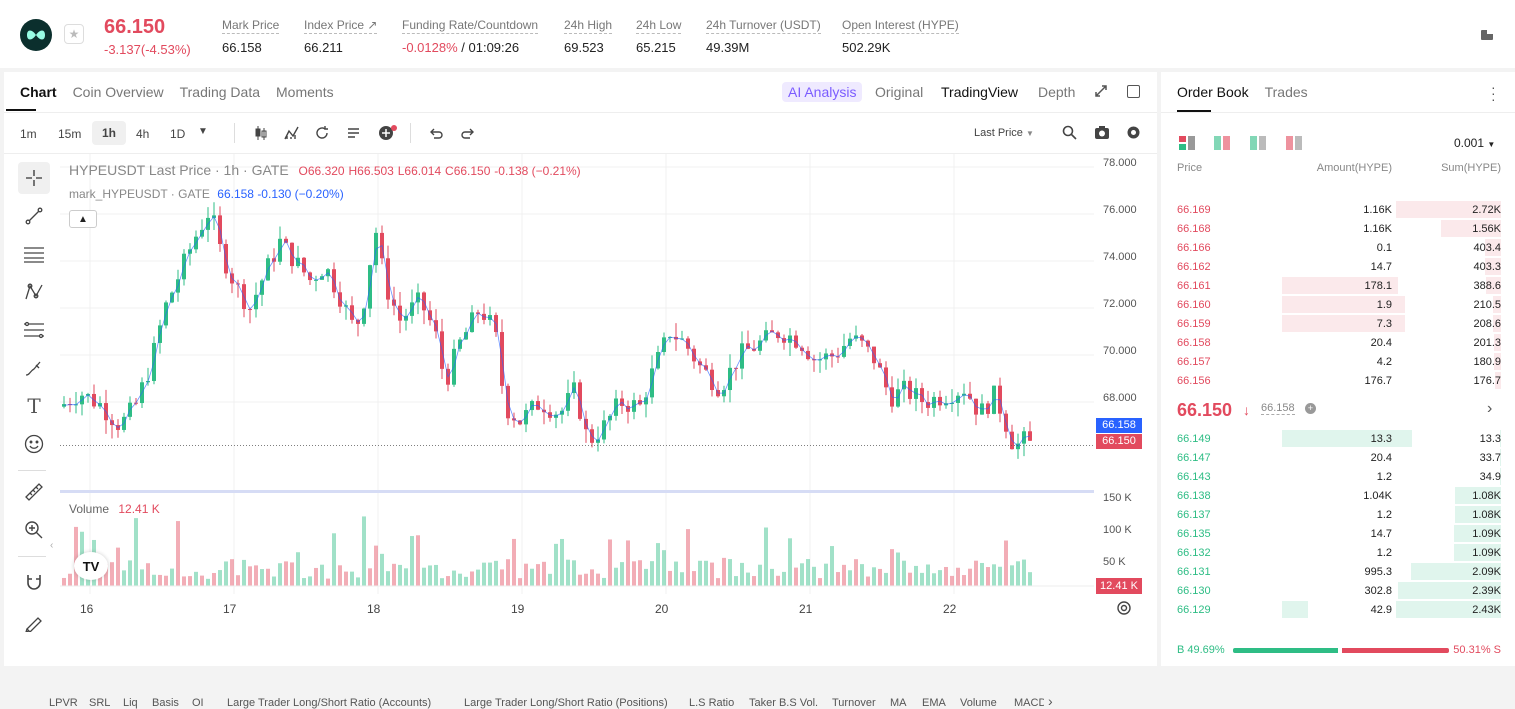  I want to click on replay-icon, so click(322, 134).